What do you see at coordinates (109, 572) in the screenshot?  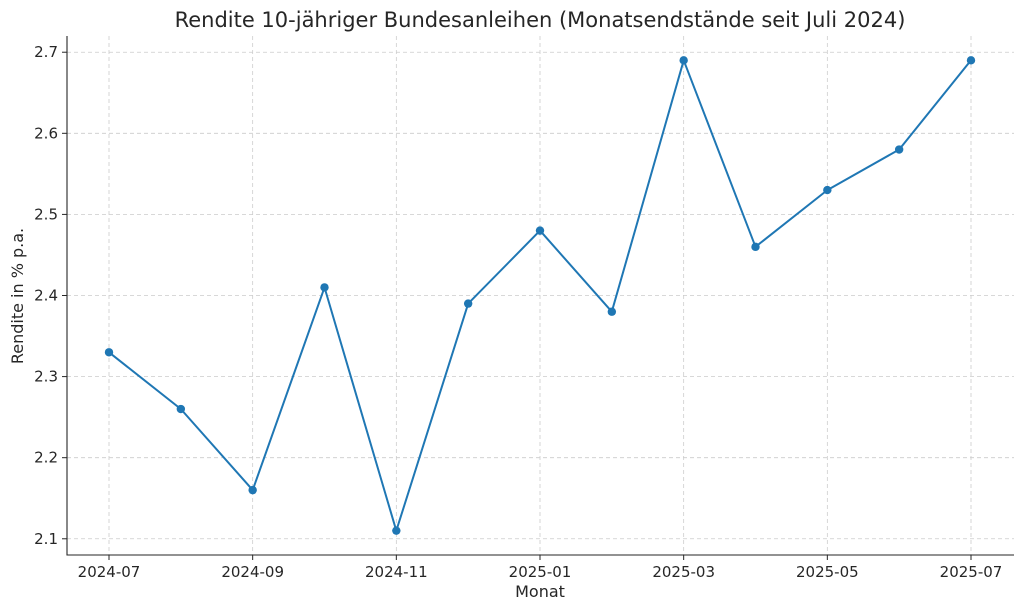 I see `x-tick-label: 2024-07` at bounding box center [109, 572].